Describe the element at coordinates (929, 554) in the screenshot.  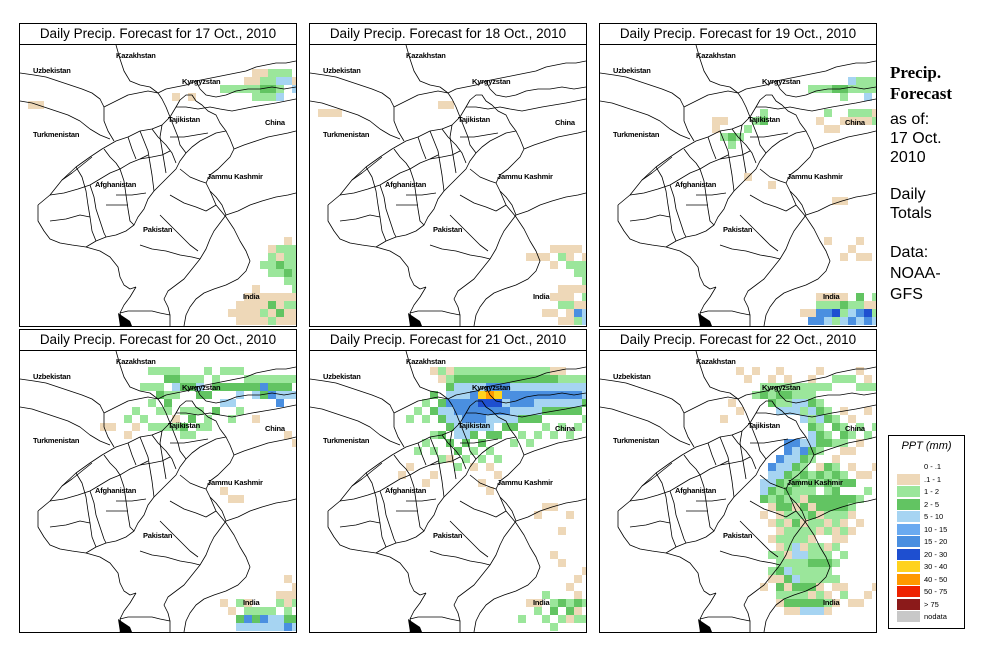
I see `legend-item: 20 - 30` at that location.